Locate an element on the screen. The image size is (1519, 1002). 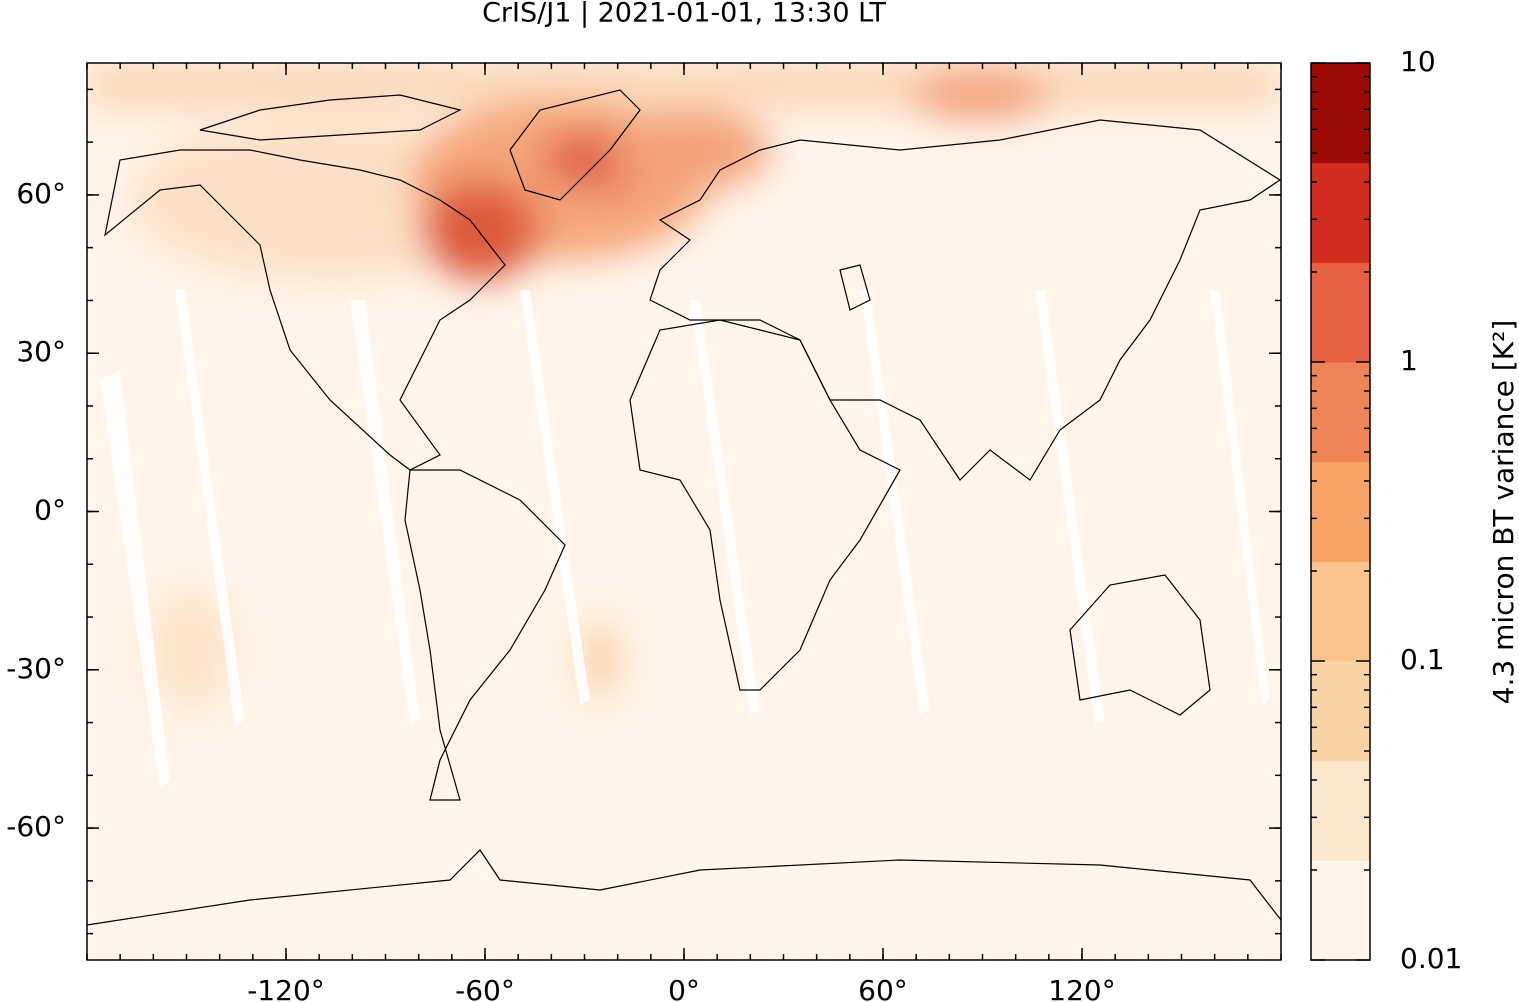
colorbar-tick-label: 1 is located at coordinates (1409, 360).